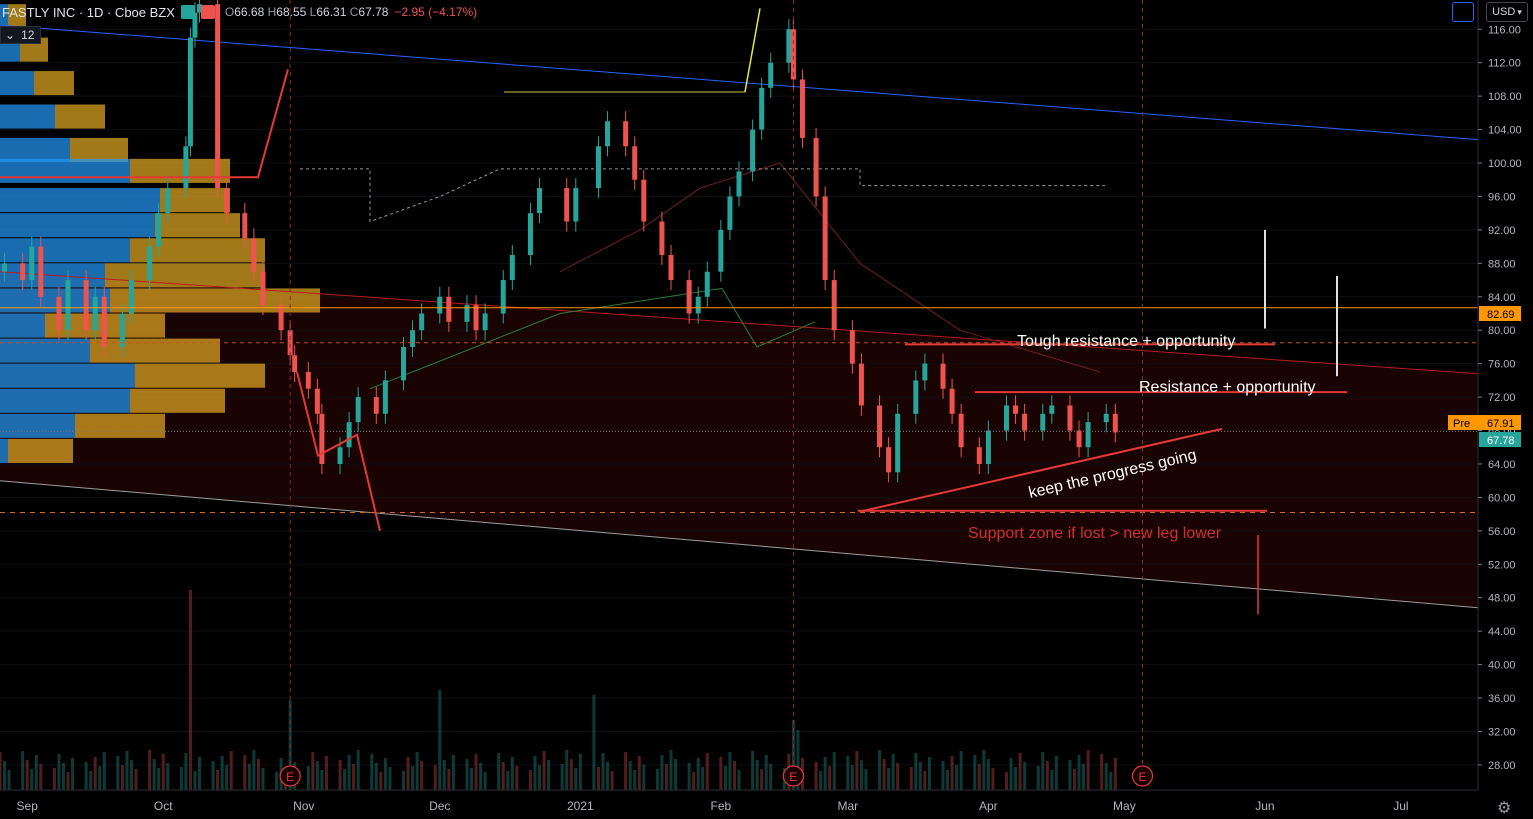 The image size is (1533, 819). What do you see at coordinates (1502, 231) in the screenshot?
I see `price-tick-label: 92.00` at bounding box center [1502, 231].